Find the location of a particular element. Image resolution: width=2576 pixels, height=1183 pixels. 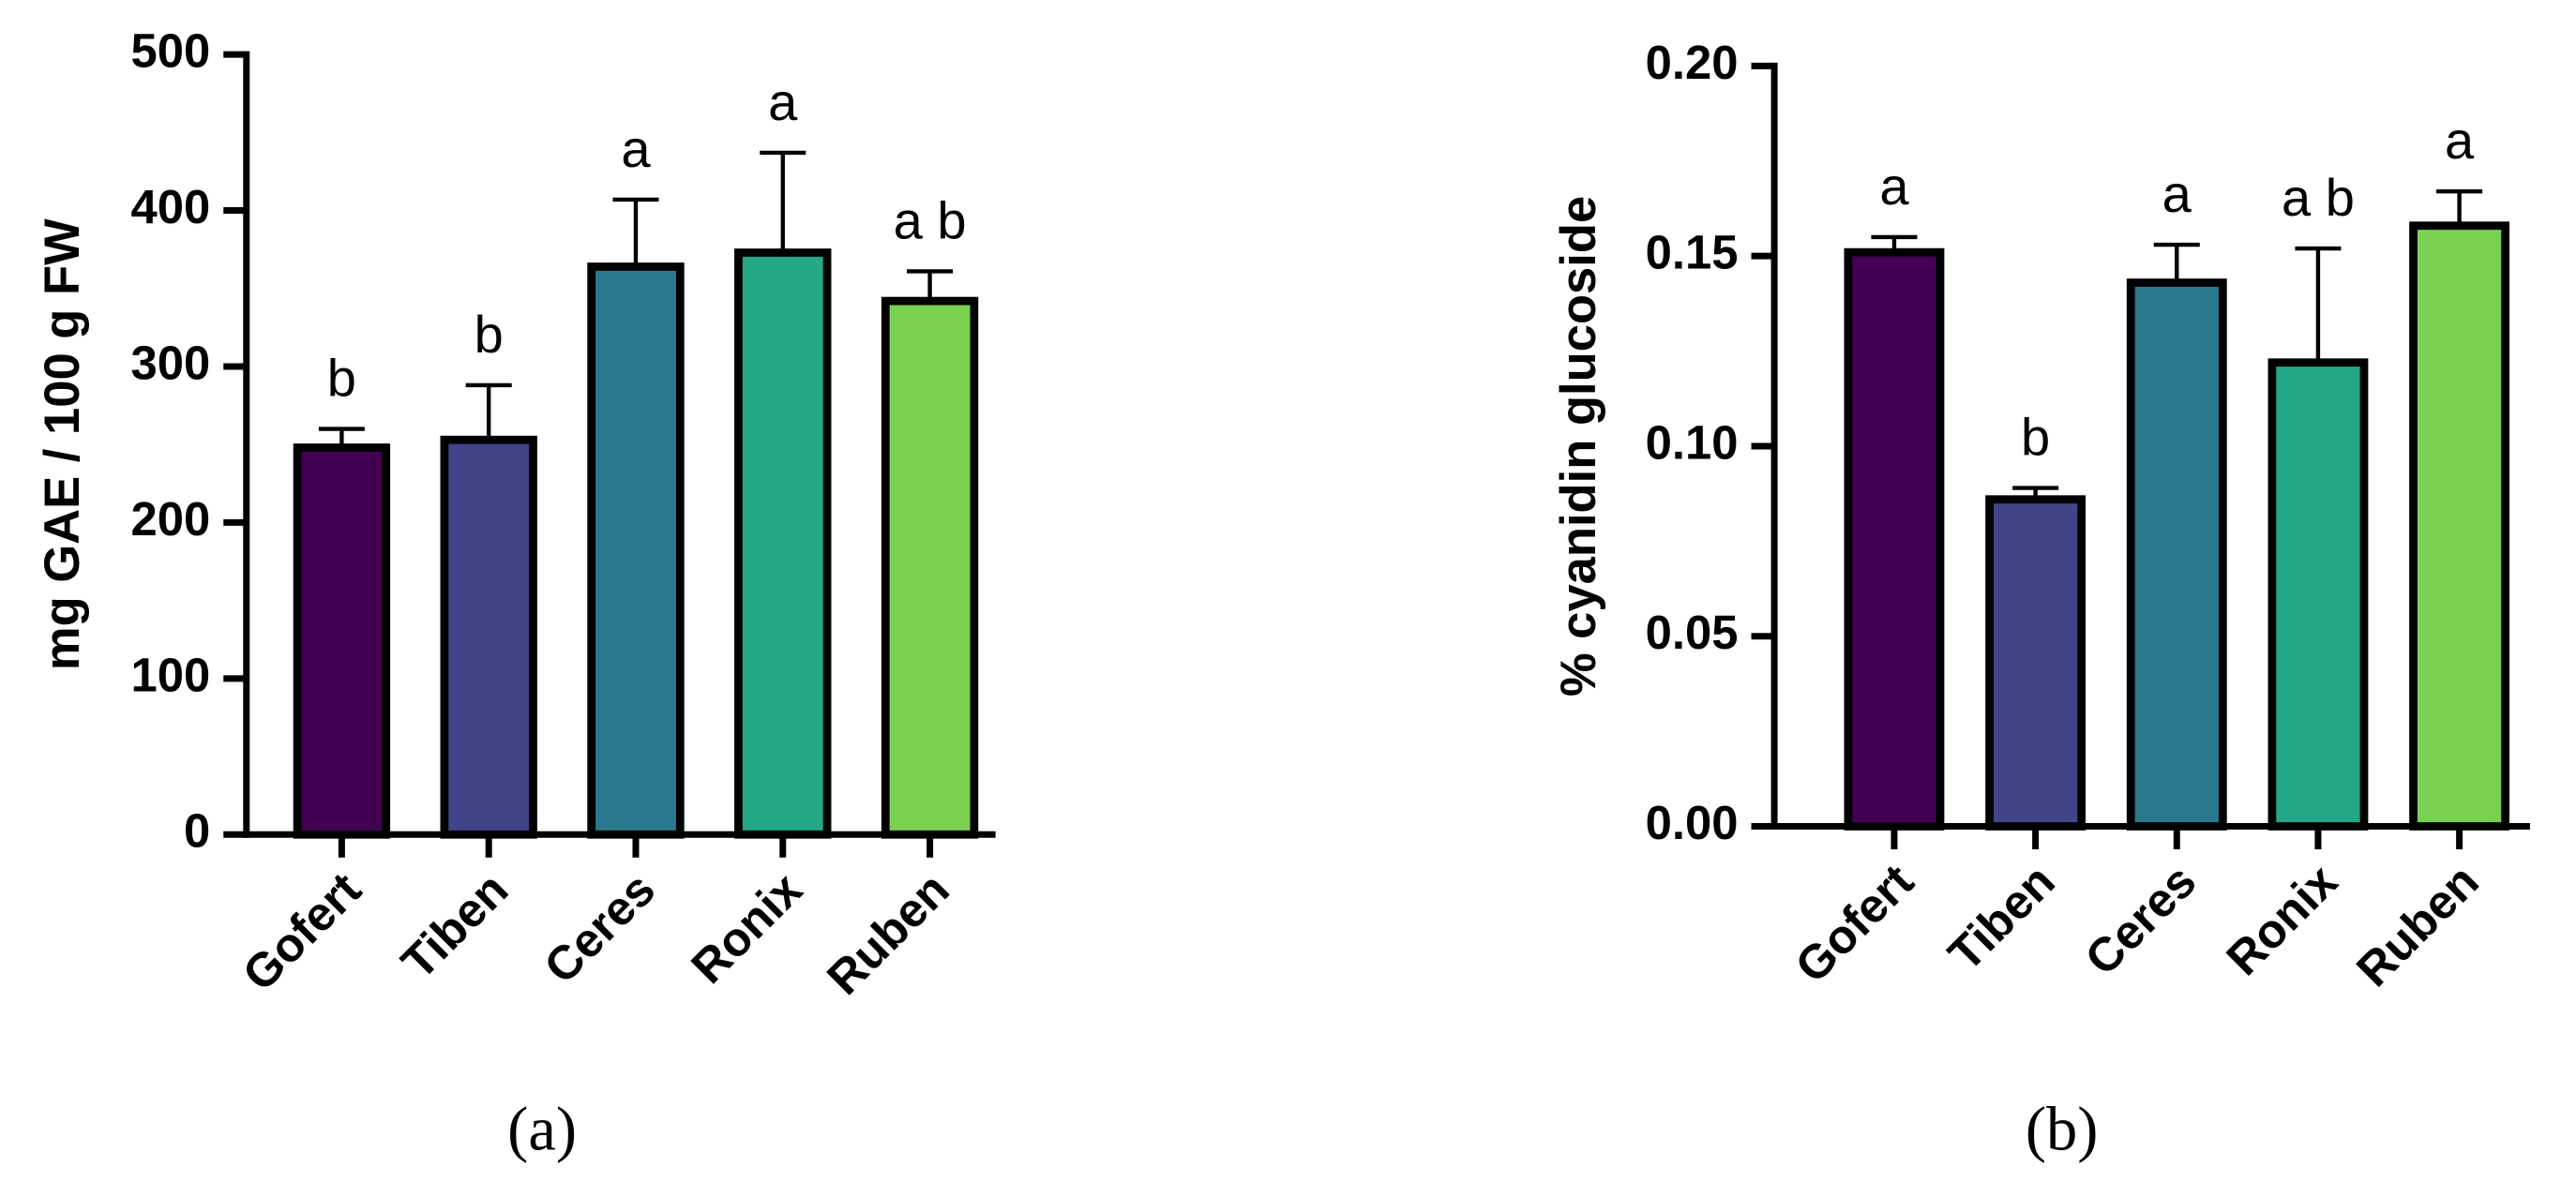

y-tick-label: 0.20 is located at coordinates (1692, 63).